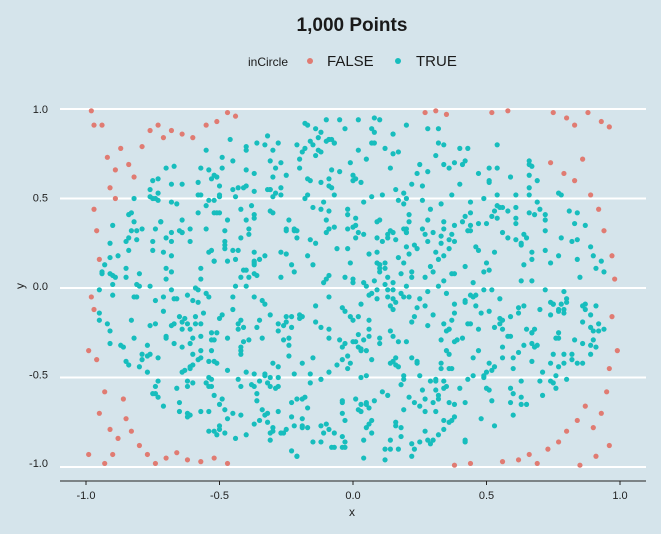 Image resolution: width=661 pixels, height=534 pixels. Describe the element at coordinates (40, 199) in the screenshot. I see `y-tick-label: 0.5` at that location.